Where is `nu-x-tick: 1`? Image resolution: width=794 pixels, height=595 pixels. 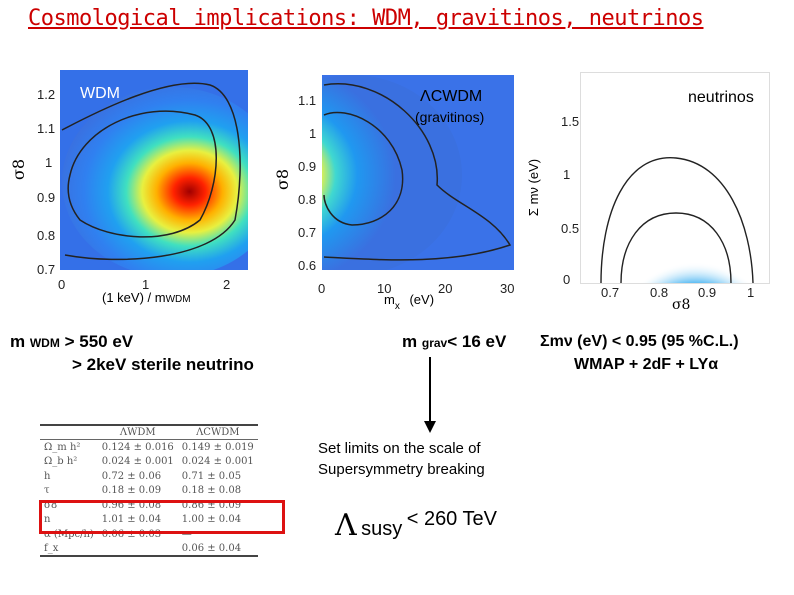 nu-x-tick: 1 is located at coordinates (751, 292).